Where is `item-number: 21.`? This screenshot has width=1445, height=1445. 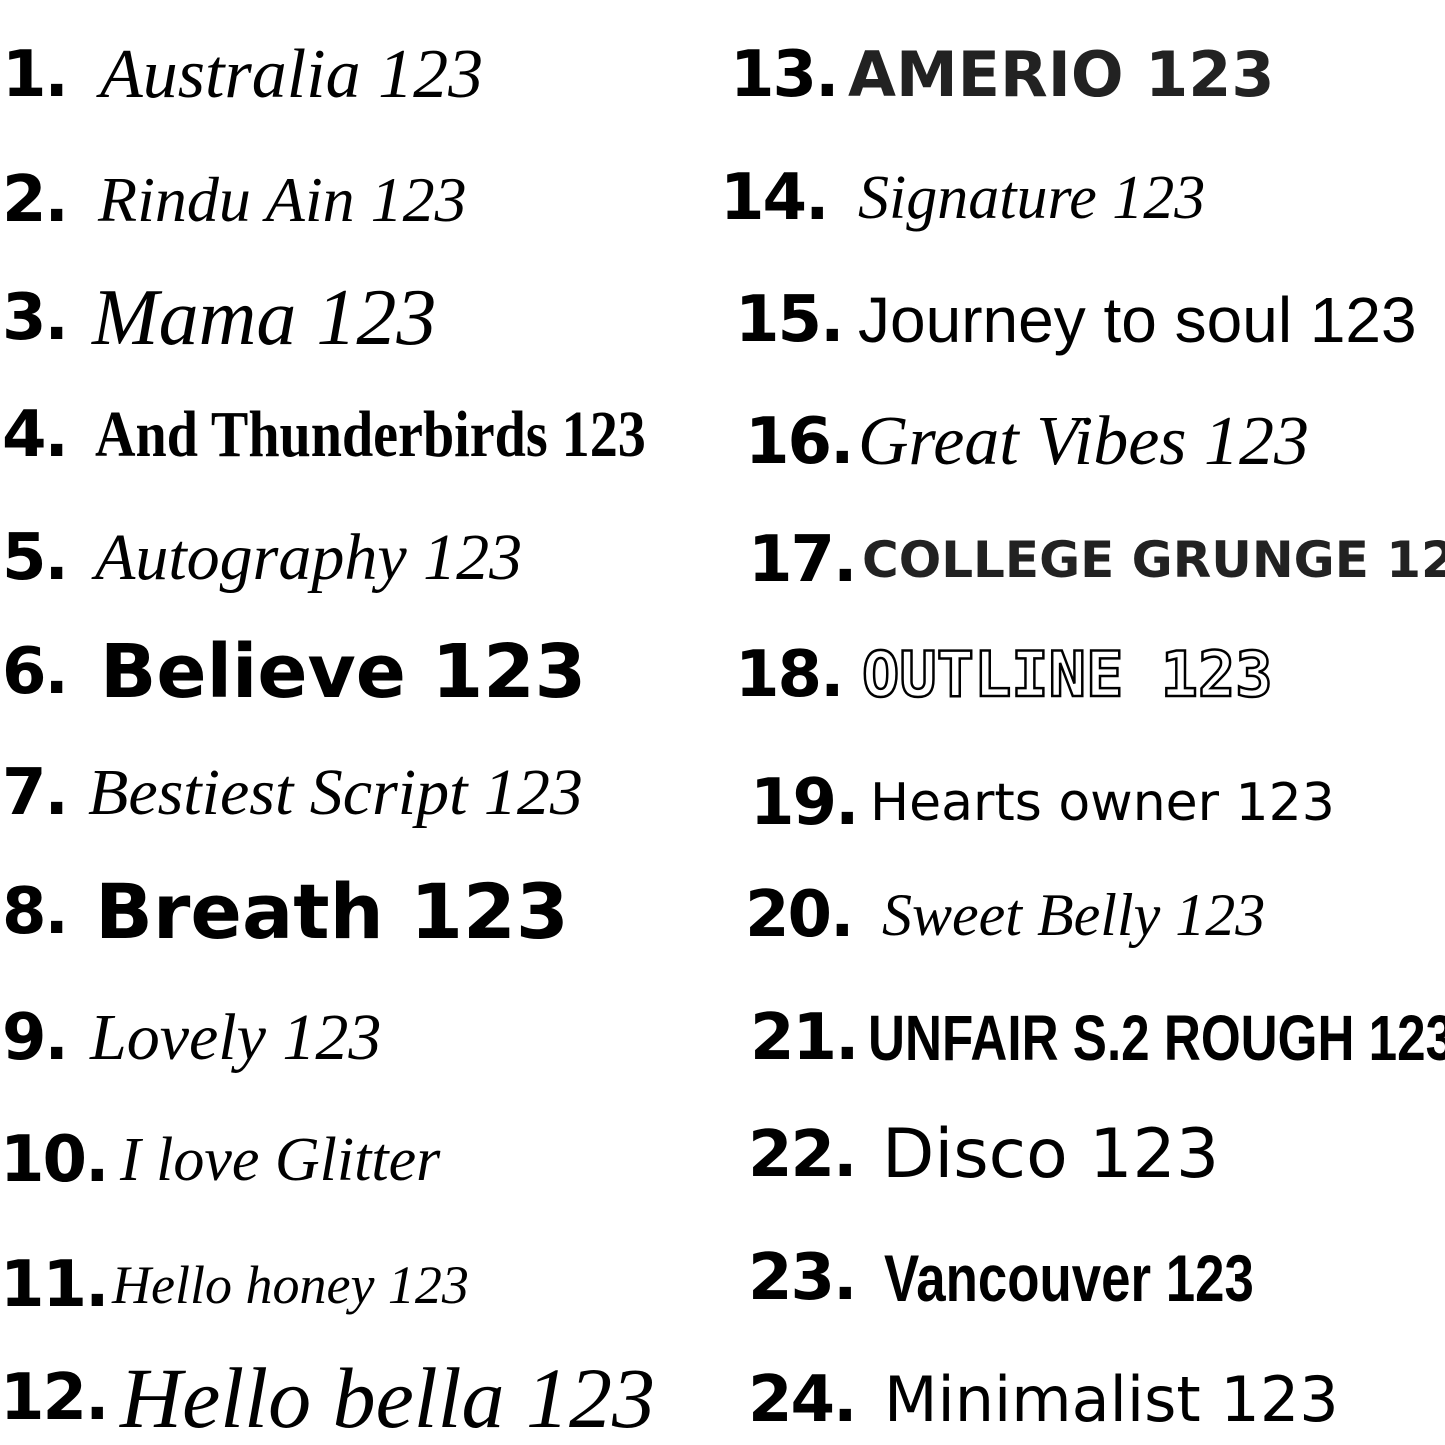
item-number: 21. is located at coordinates (804, 1038).